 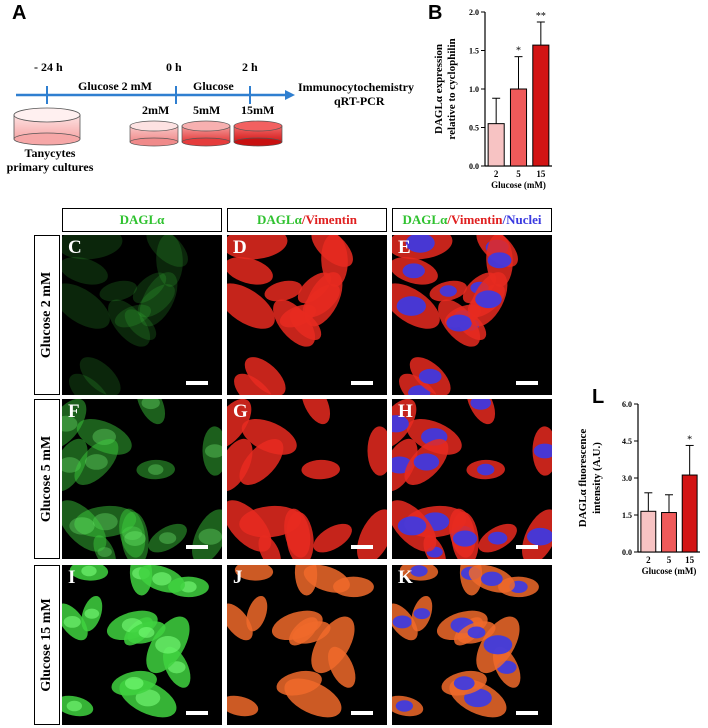 What do you see at coordinates (50, 167) in the screenshot?
I see `culture-label-2: primary cultures` at bounding box center [50, 167].